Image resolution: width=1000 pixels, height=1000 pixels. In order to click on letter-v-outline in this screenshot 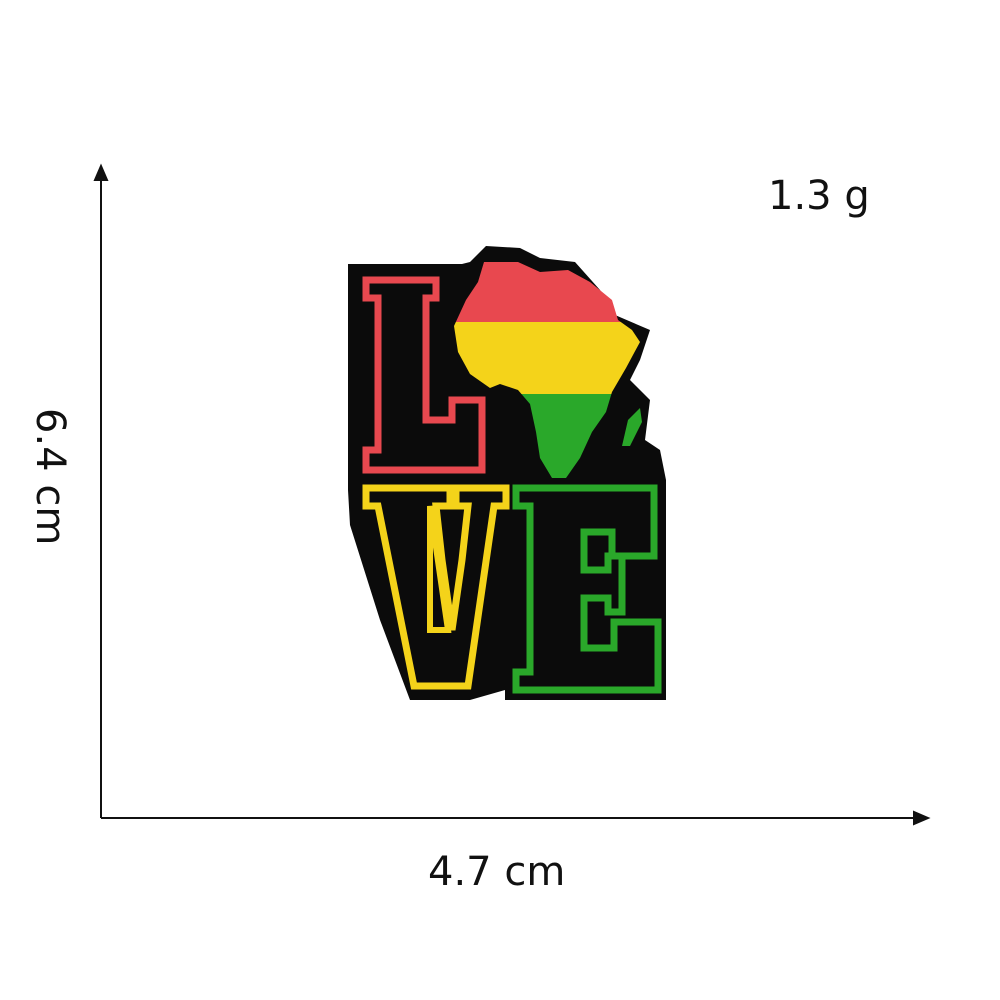, I will do `click(436, 587)`.